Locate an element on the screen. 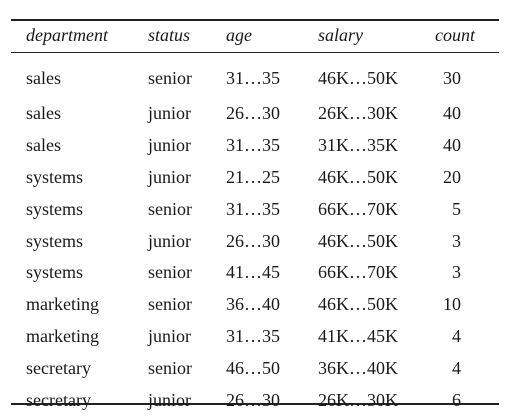 This screenshot has height=416, width=525. header-age: age is located at coordinates (239, 35).